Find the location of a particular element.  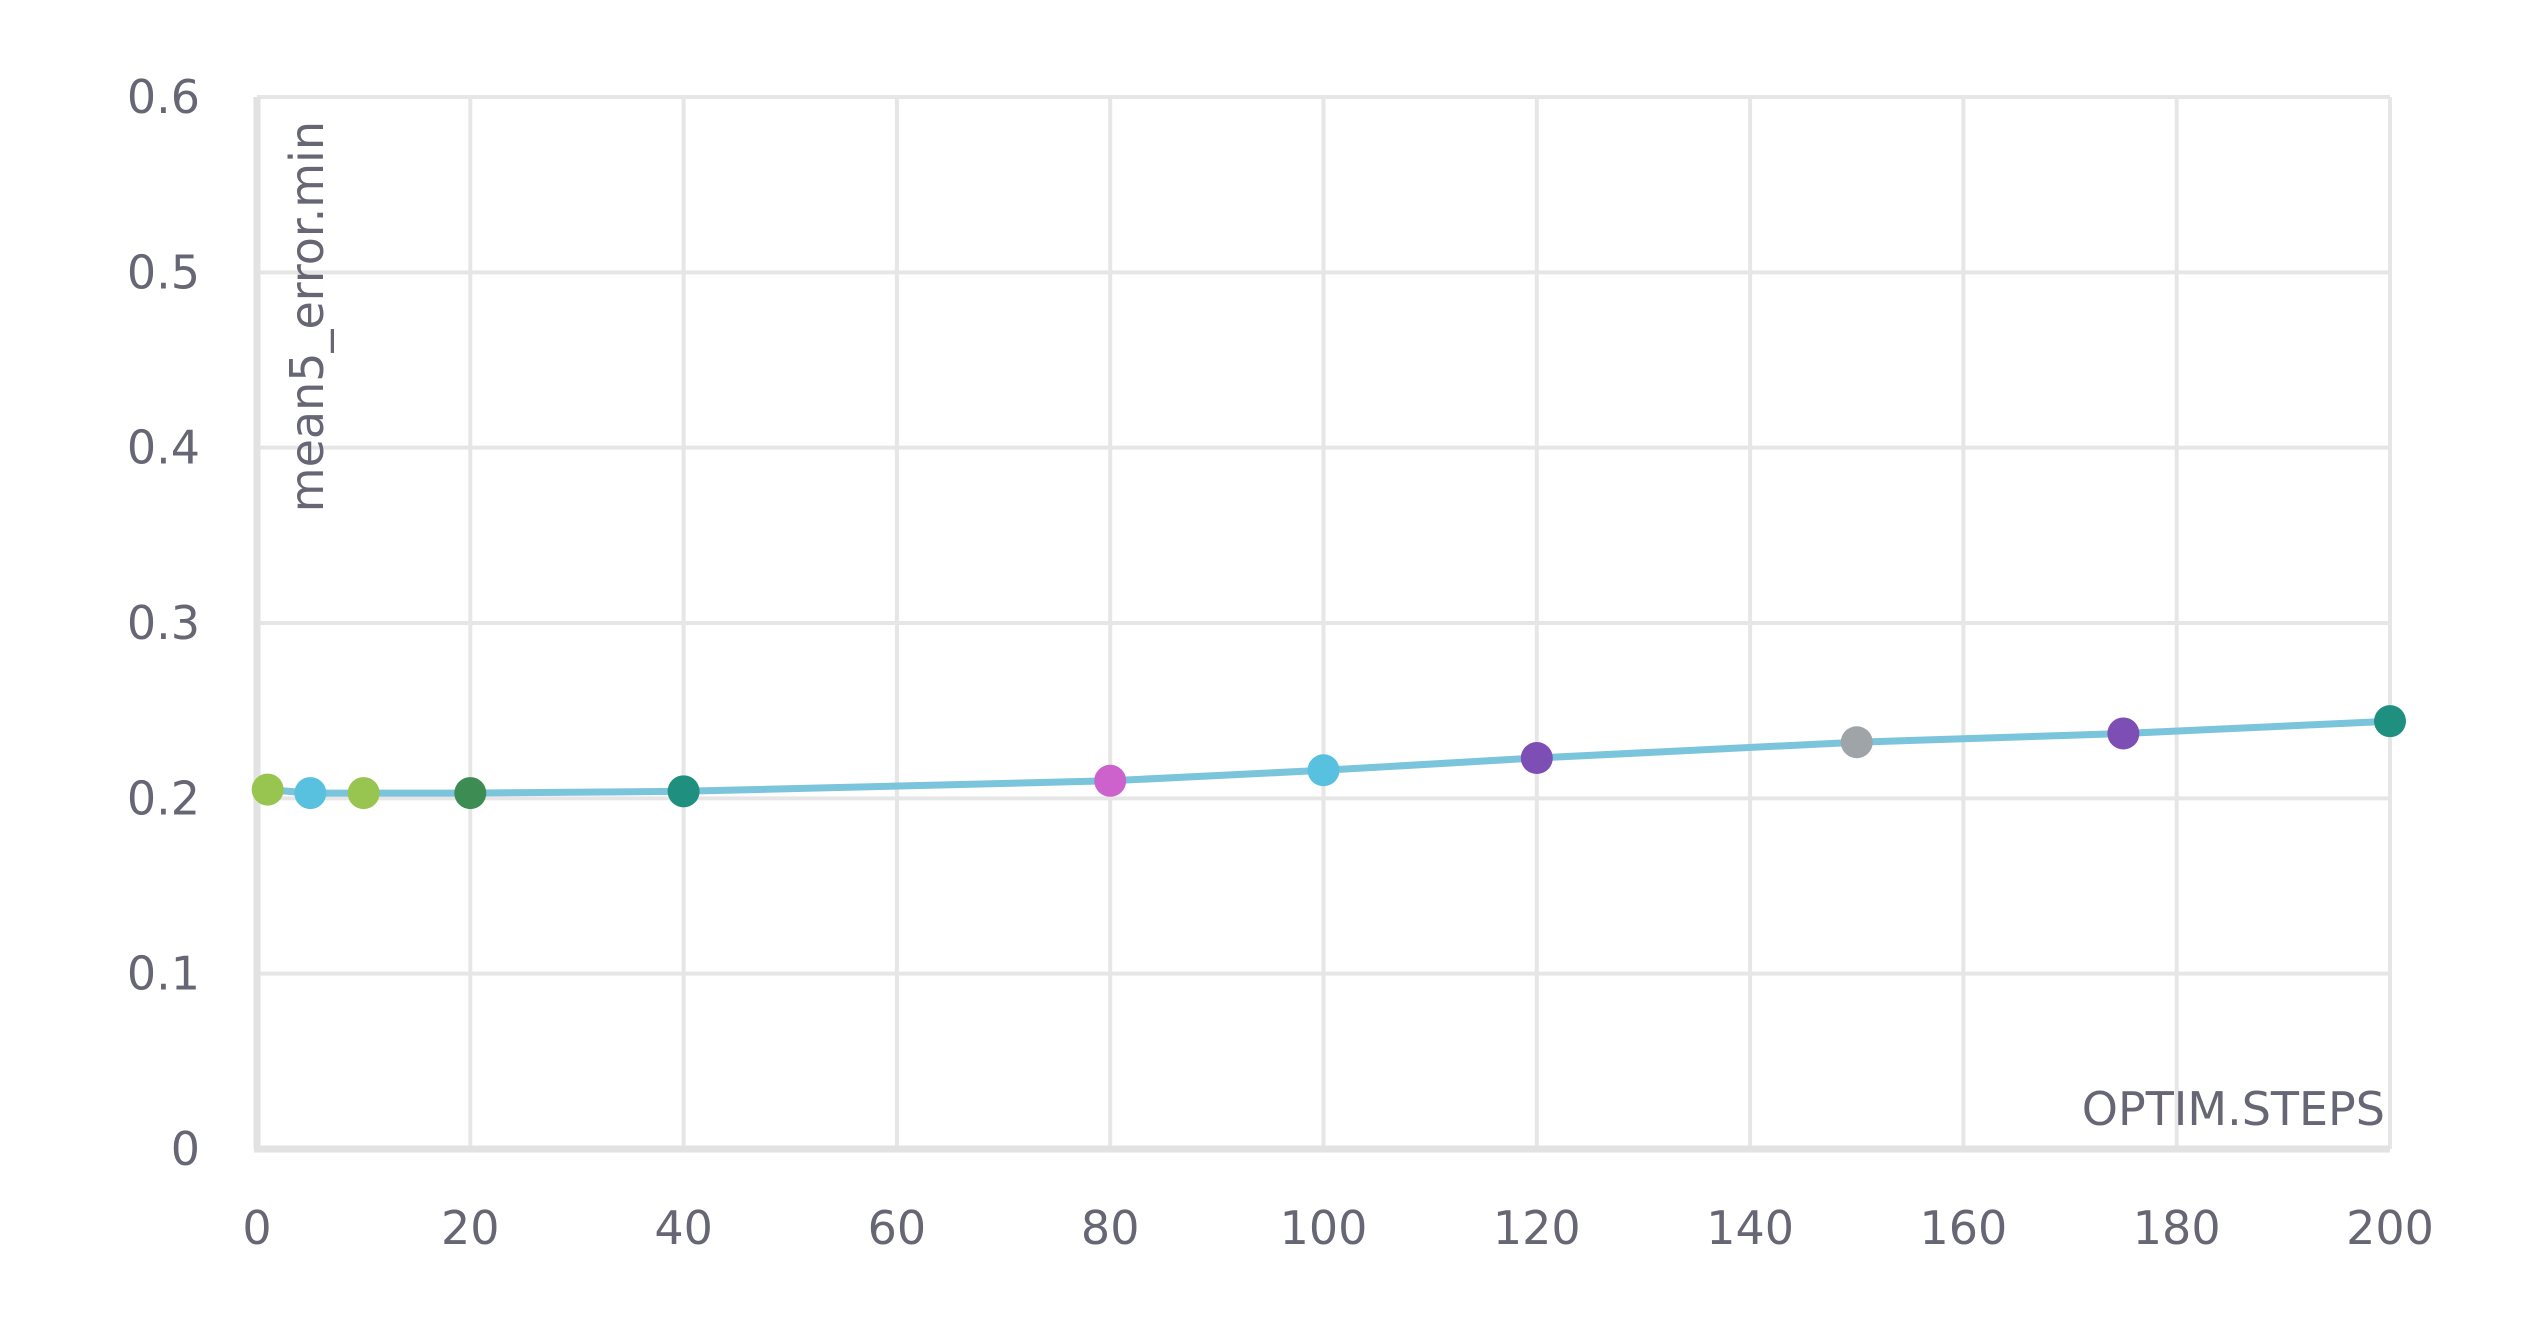

x-tick-label: 80 is located at coordinates (1110, 1228).